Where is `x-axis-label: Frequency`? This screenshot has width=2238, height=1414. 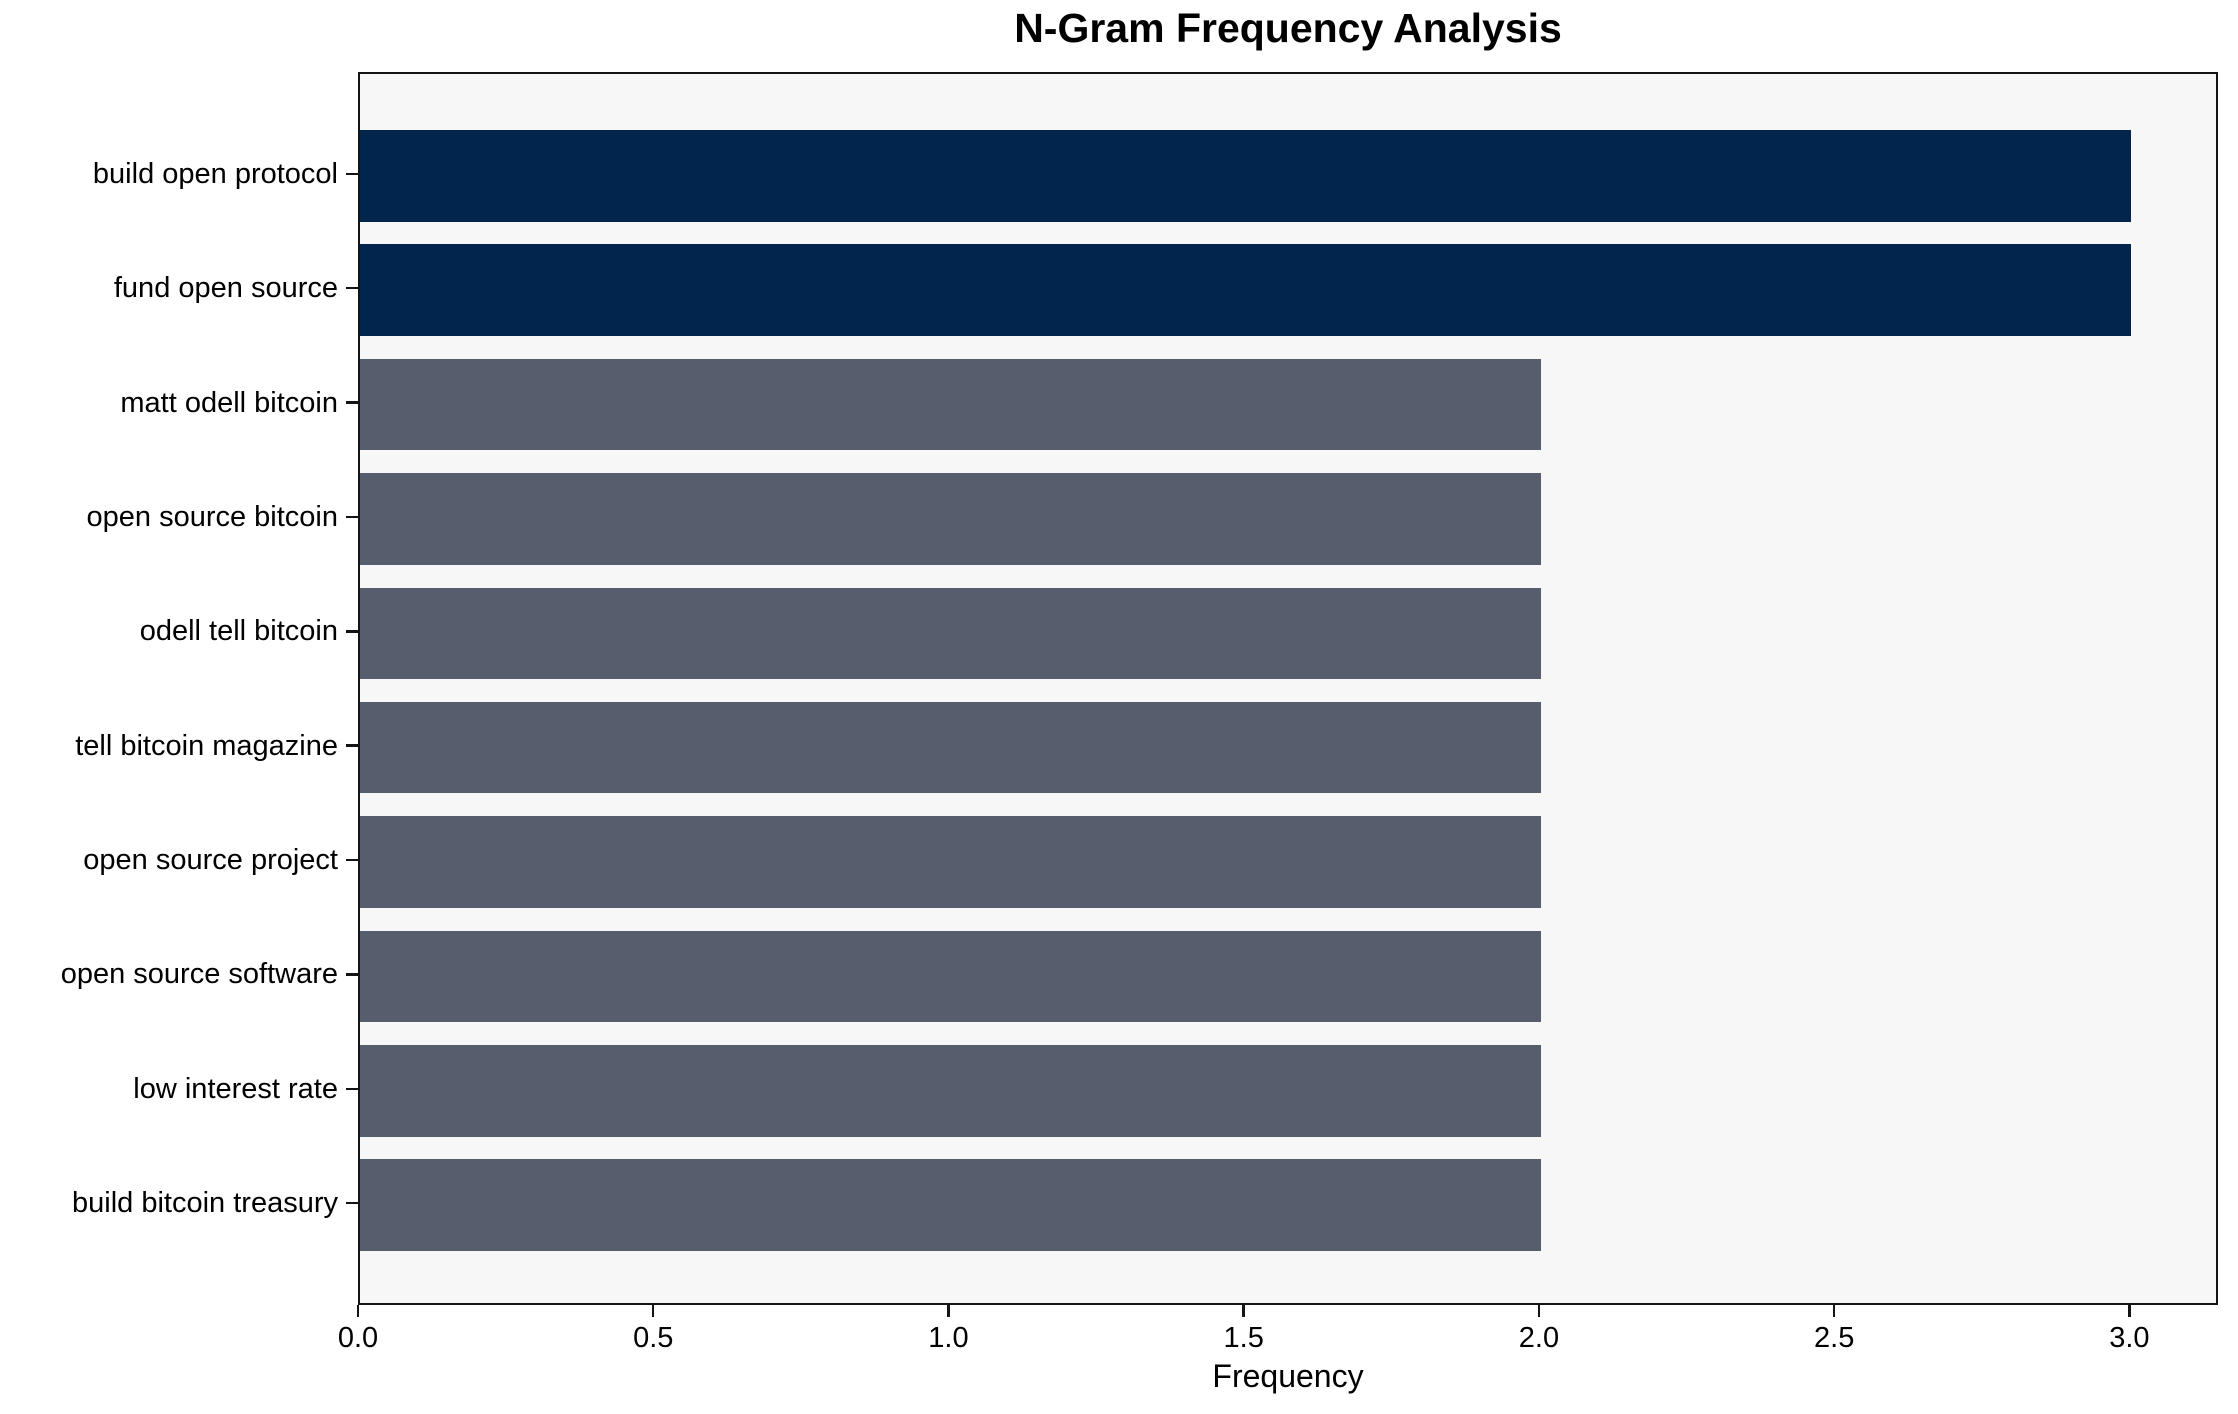 x-axis-label: Frequency is located at coordinates (1288, 1376).